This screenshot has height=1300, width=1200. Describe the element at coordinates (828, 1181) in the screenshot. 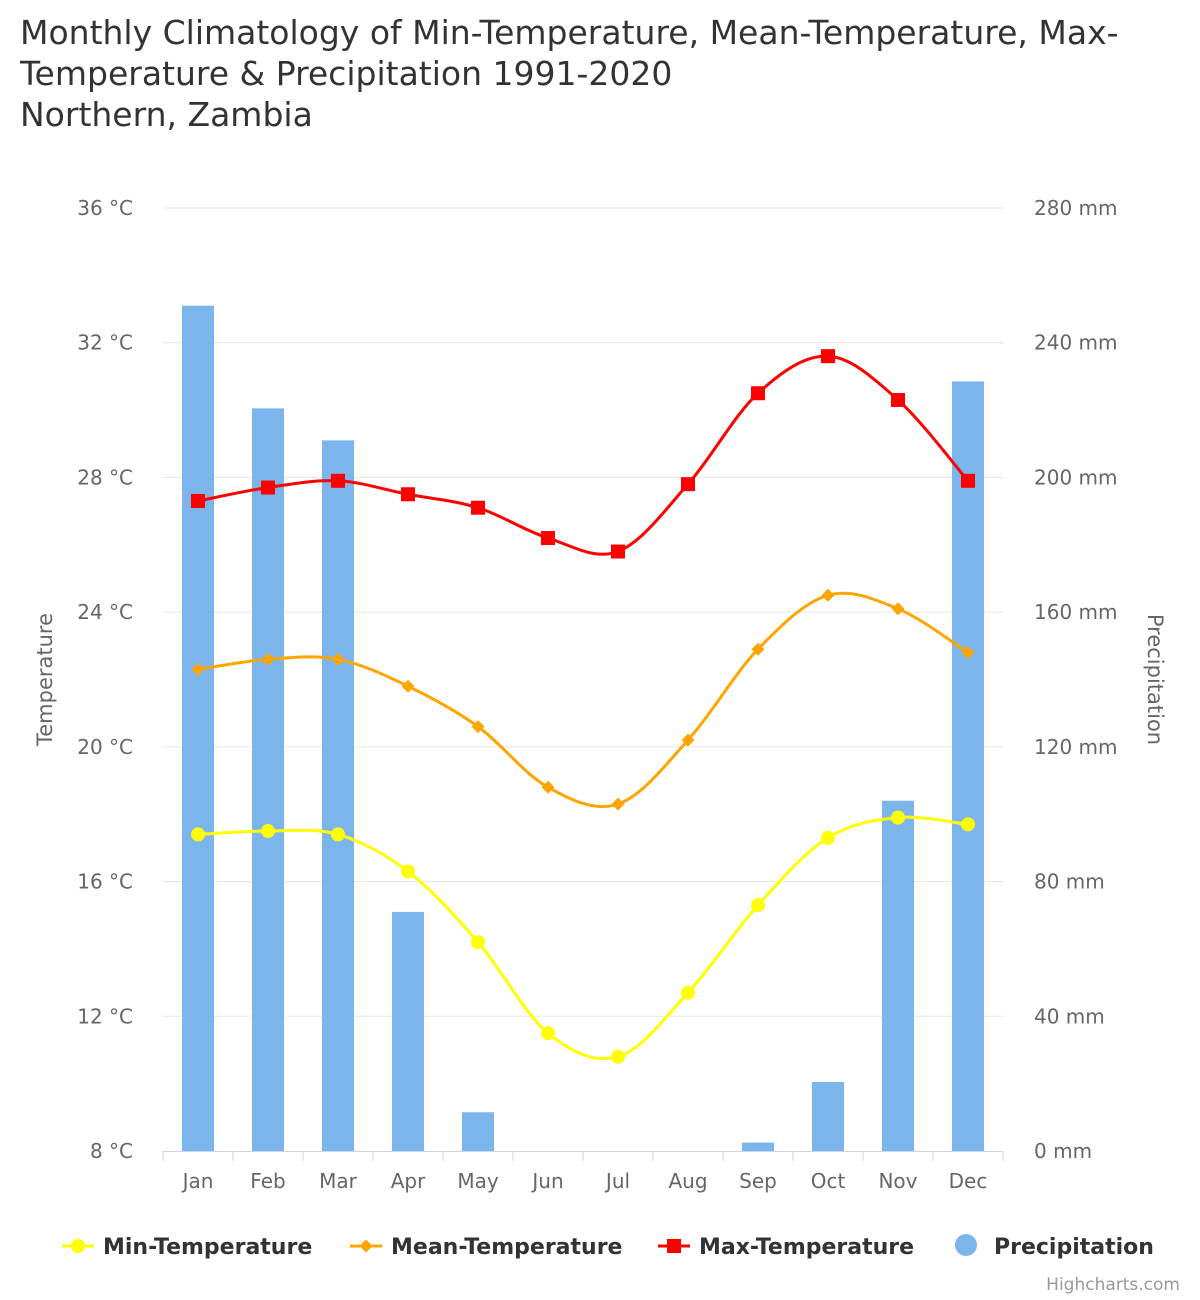

I see `x-tick-label: Oct` at that location.